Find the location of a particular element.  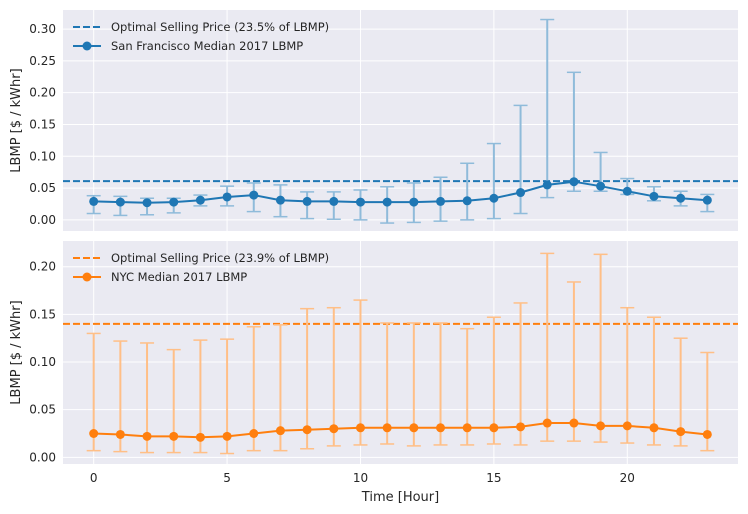

legend-label-threshold: Optimal Selling Price (23.9% of LBMP) is located at coordinates (220, 258).